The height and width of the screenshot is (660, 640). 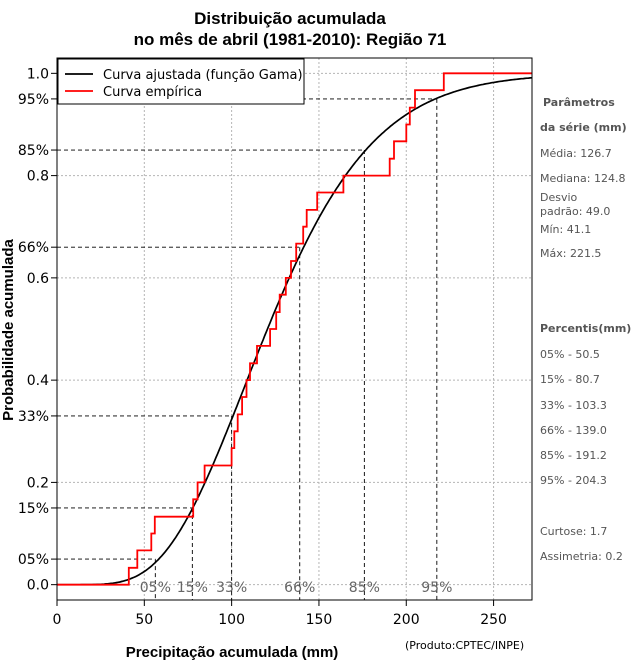 I want to click on param-mean: Média: 126.7, so click(x=576, y=153).